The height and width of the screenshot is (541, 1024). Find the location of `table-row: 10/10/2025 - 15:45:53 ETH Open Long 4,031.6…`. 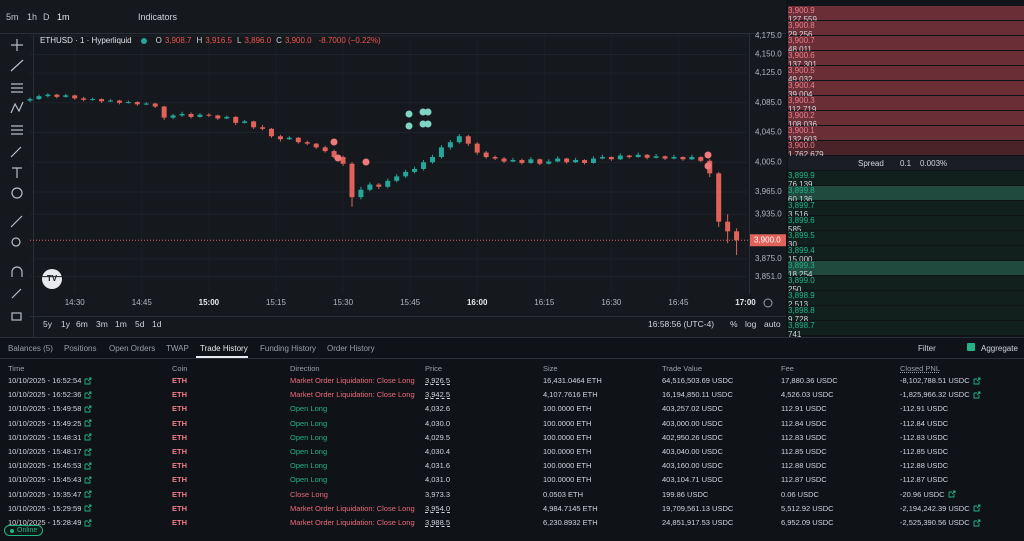

table-row: 10/10/2025 - 15:45:53 ETH Open Long 4,031.6… is located at coordinates (512, 466).